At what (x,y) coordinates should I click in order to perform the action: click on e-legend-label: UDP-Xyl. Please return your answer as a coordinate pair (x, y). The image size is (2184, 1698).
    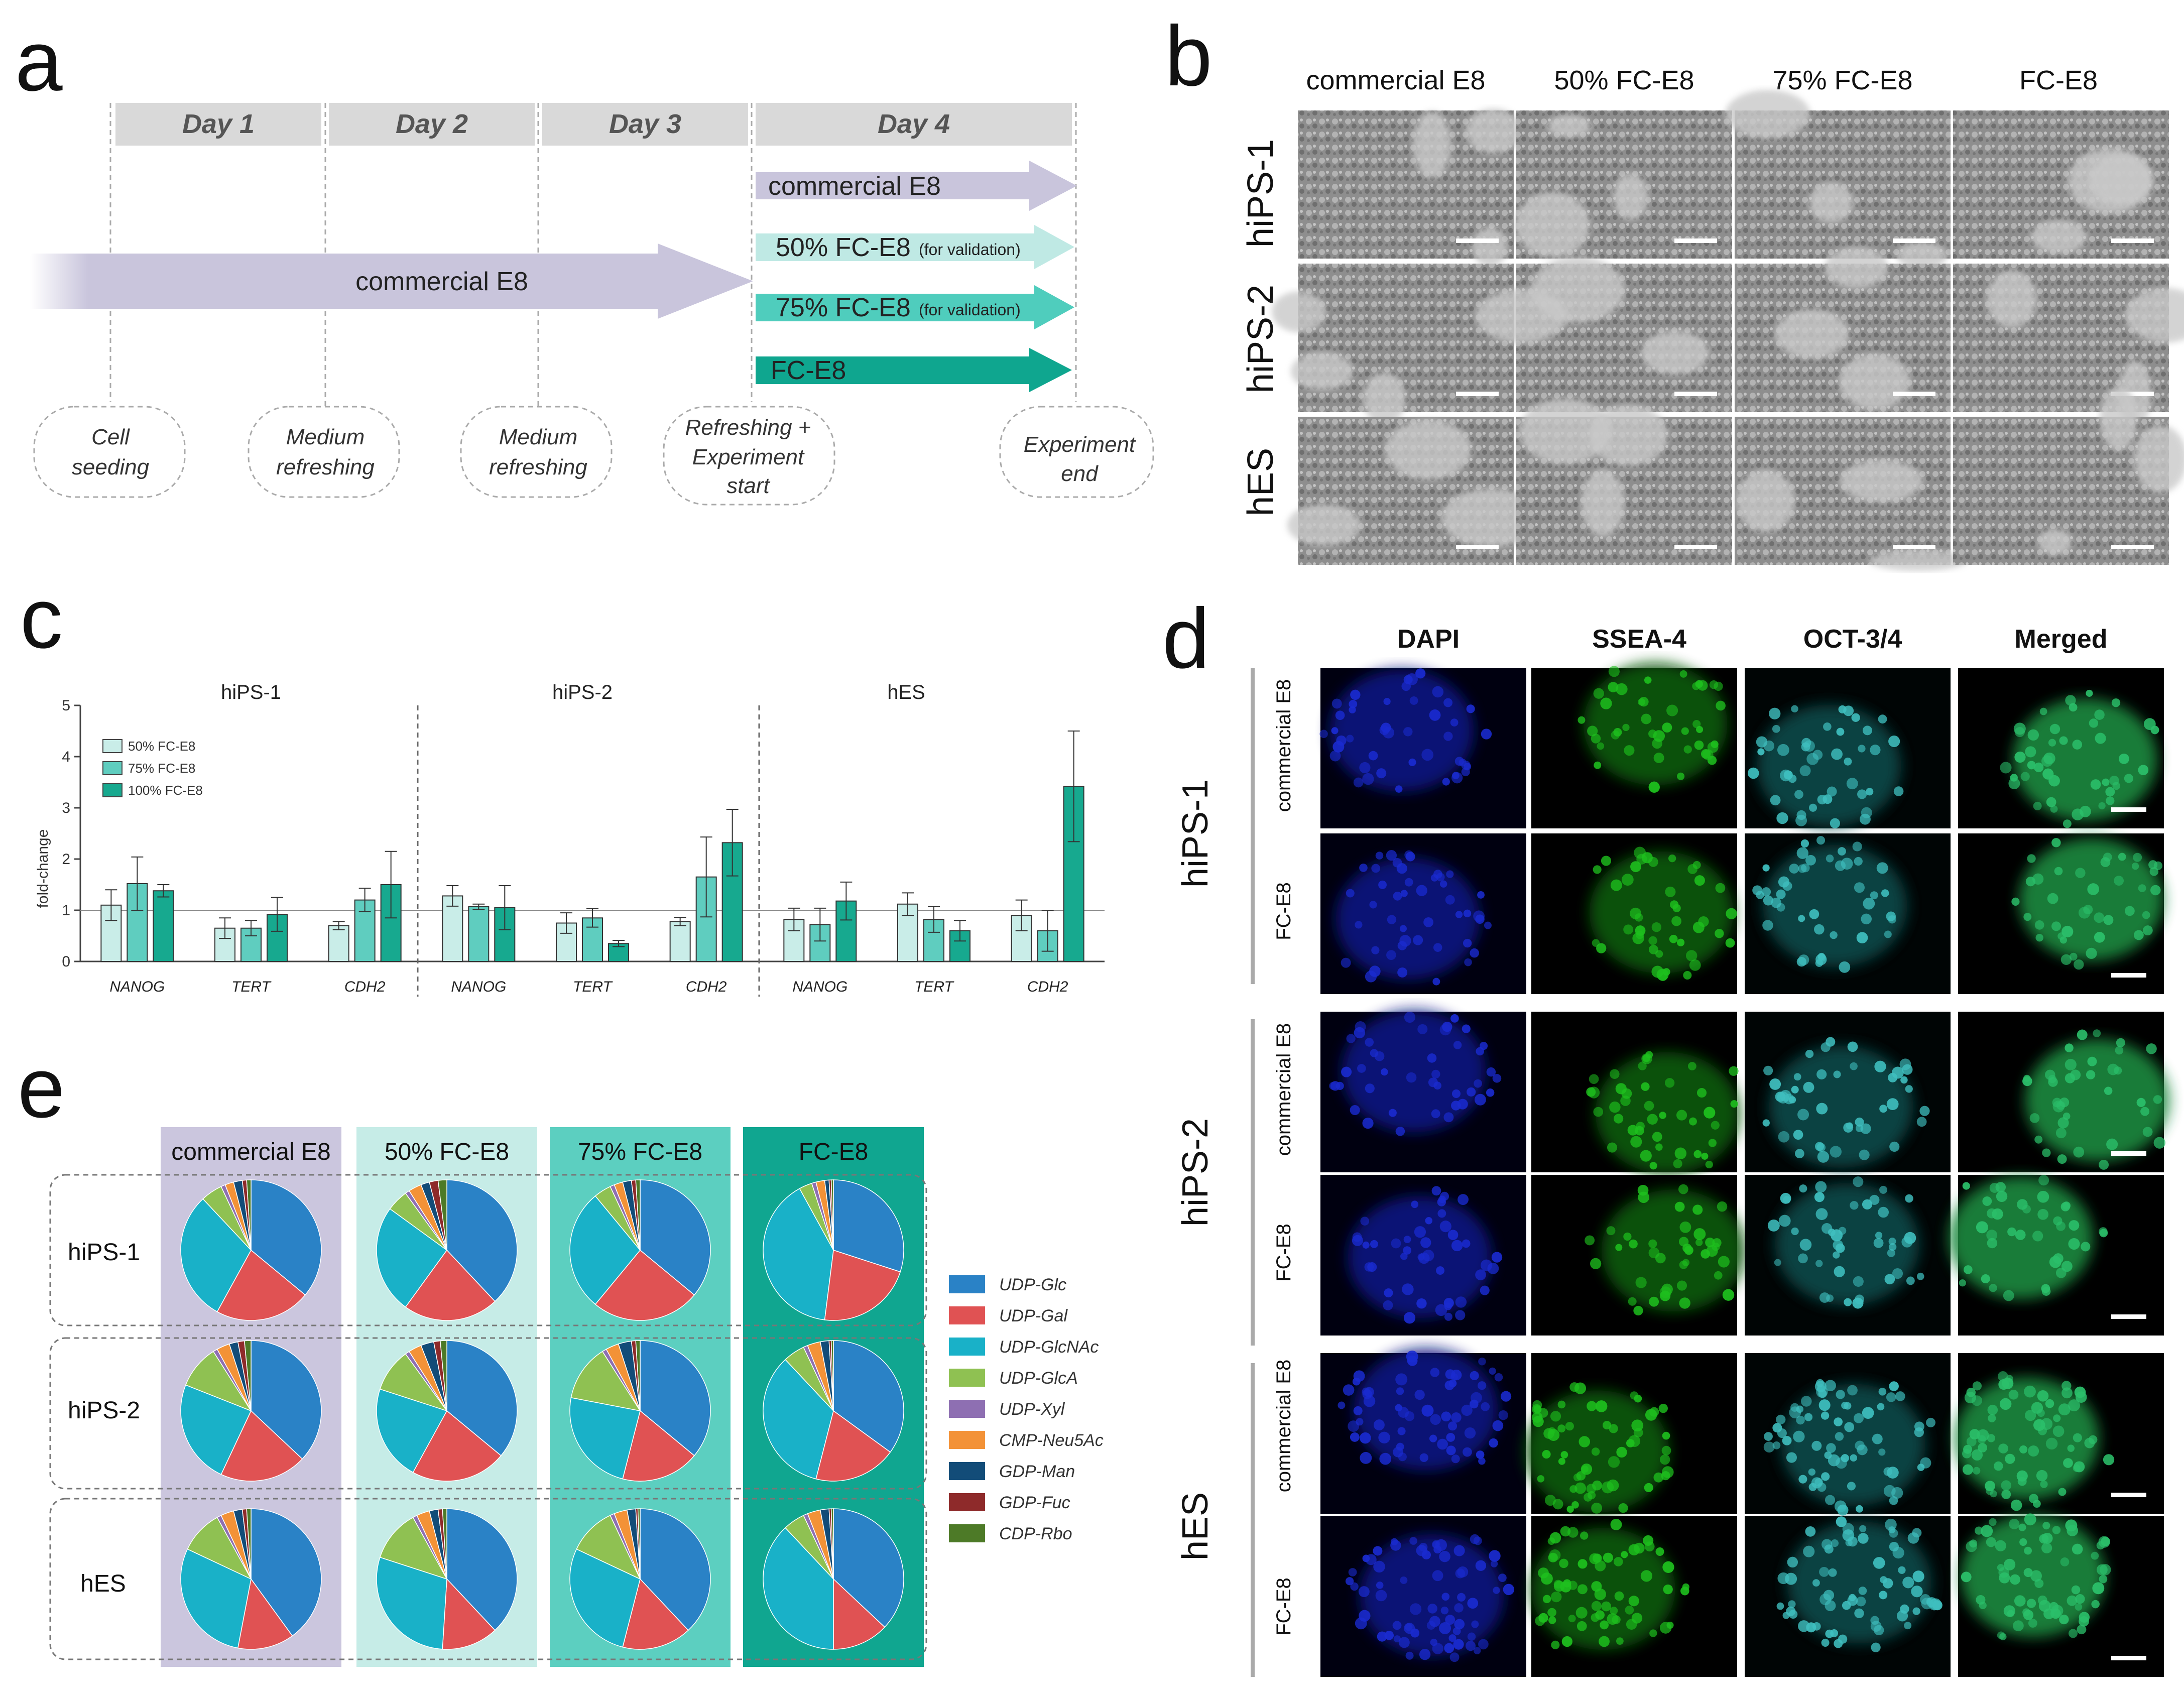
    Looking at the image, I should click on (1032, 1409).